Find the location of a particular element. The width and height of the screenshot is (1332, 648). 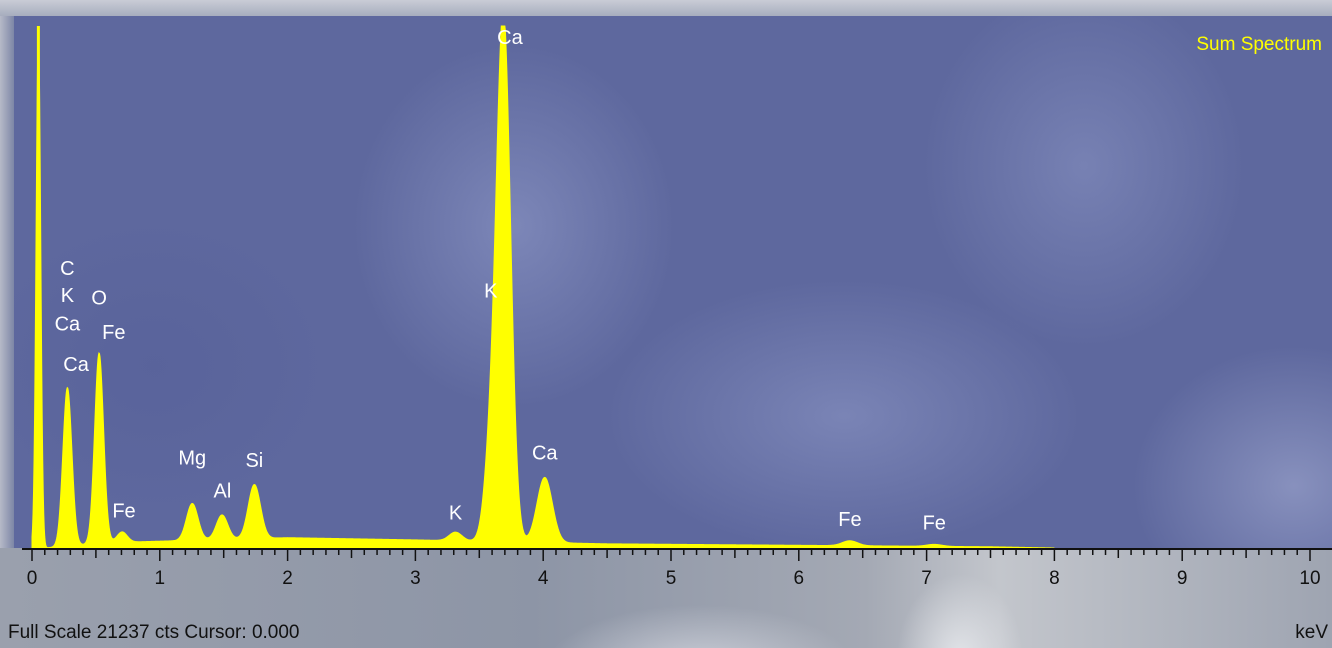

x-tick-label: 4 is located at coordinates (543, 578).